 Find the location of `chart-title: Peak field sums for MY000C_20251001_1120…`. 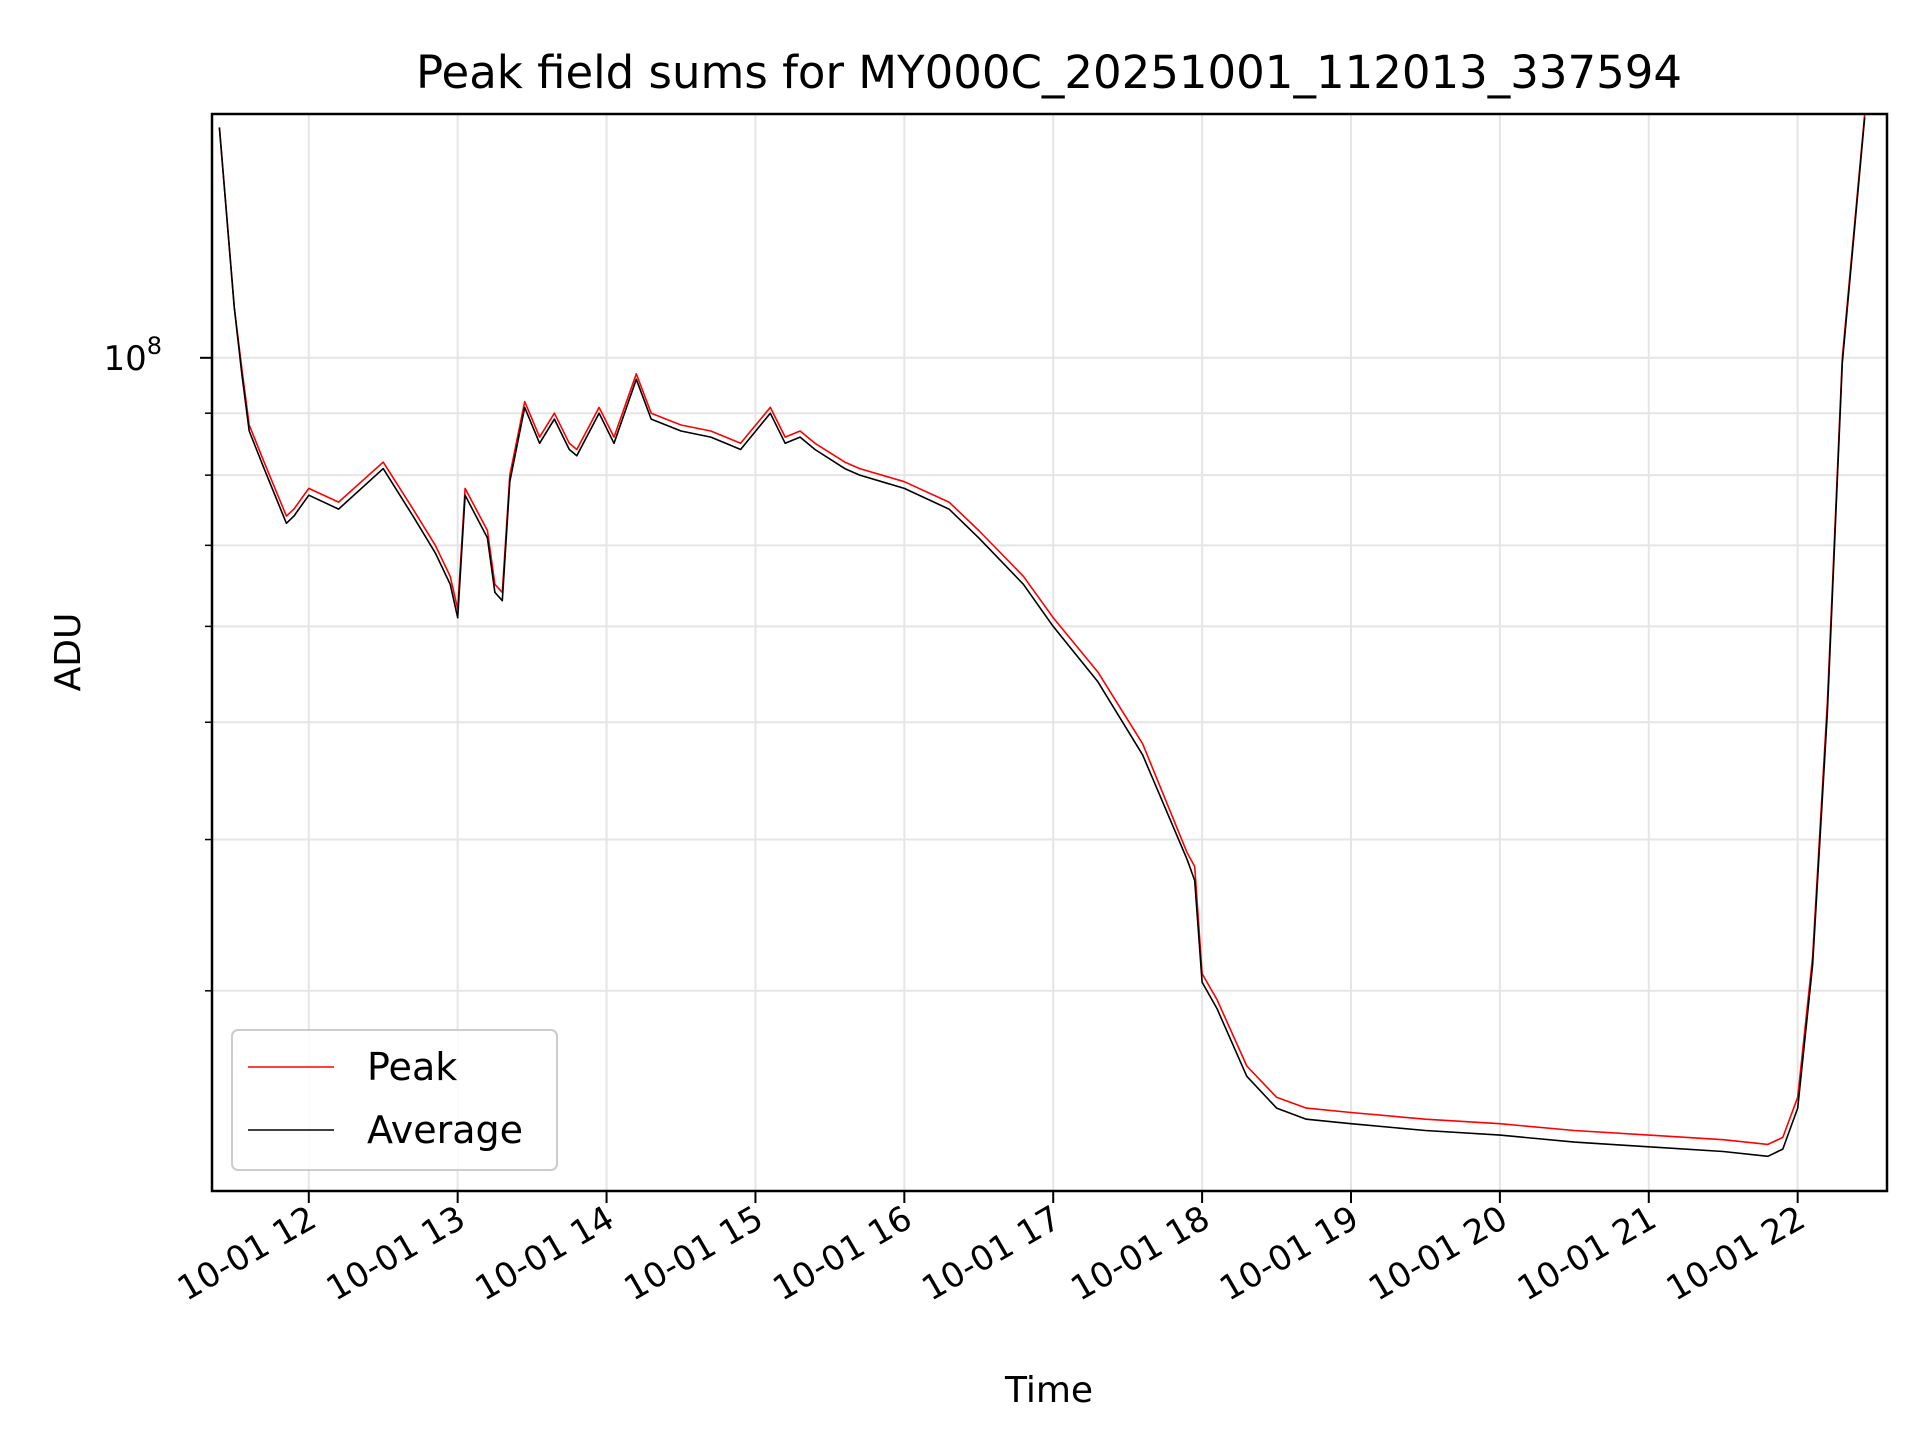

chart-title: Peak field sums for MY000C_20251001_1120… is located at coordinates (1049, 72).